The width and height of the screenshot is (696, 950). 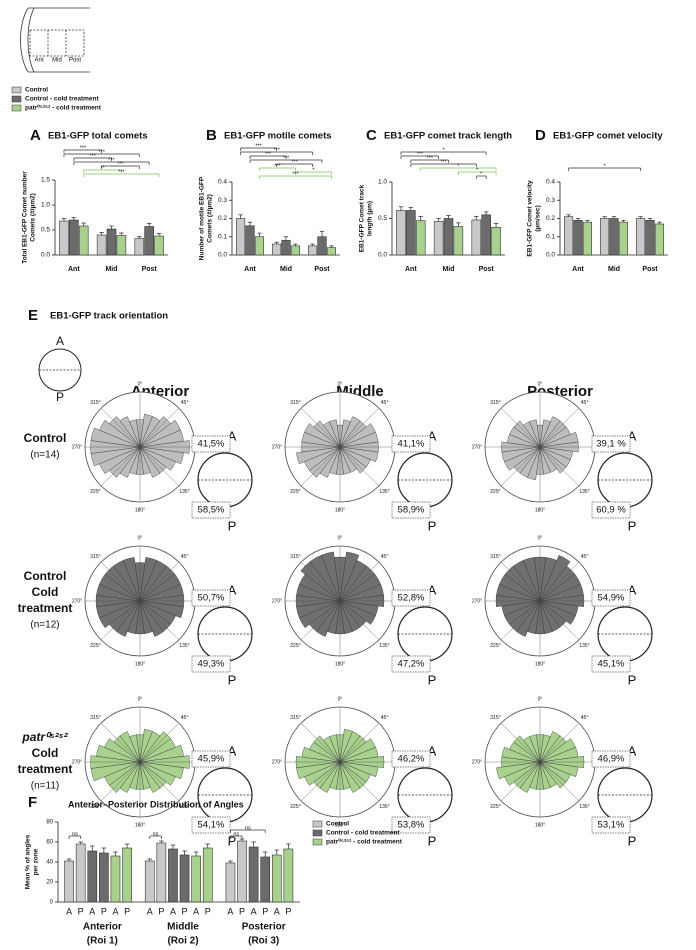 I want to click on legend-label: Control, so click(x=337, y=824).